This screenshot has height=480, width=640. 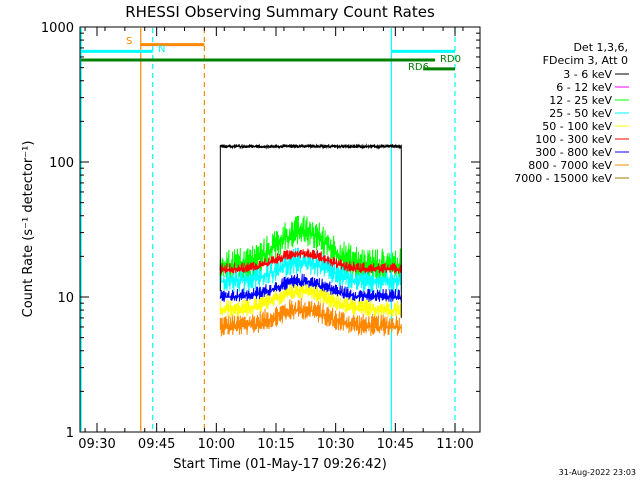 I want to click on legend-entry-label: 12 - 25 keV, so click(x=580, y=100).